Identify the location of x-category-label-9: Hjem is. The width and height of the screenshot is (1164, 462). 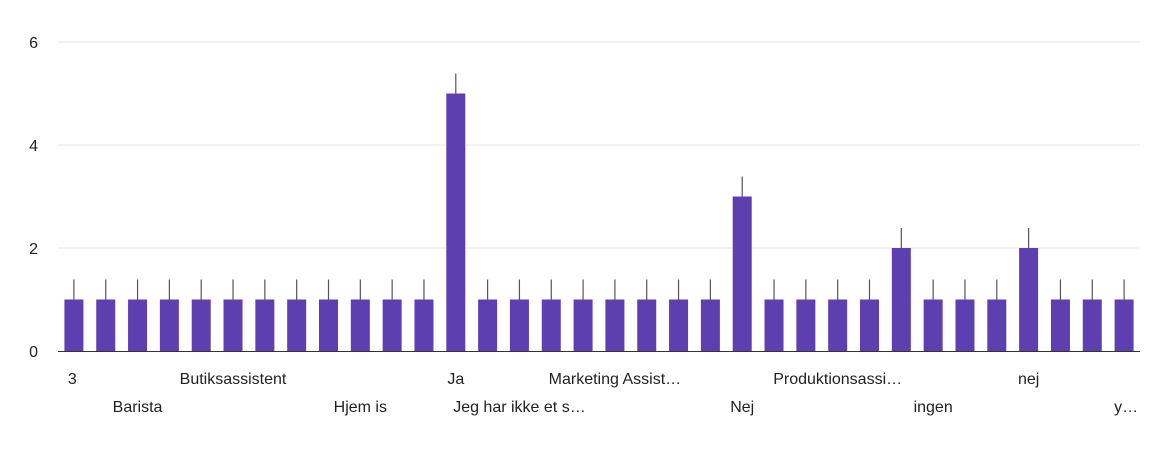
(360, 407).